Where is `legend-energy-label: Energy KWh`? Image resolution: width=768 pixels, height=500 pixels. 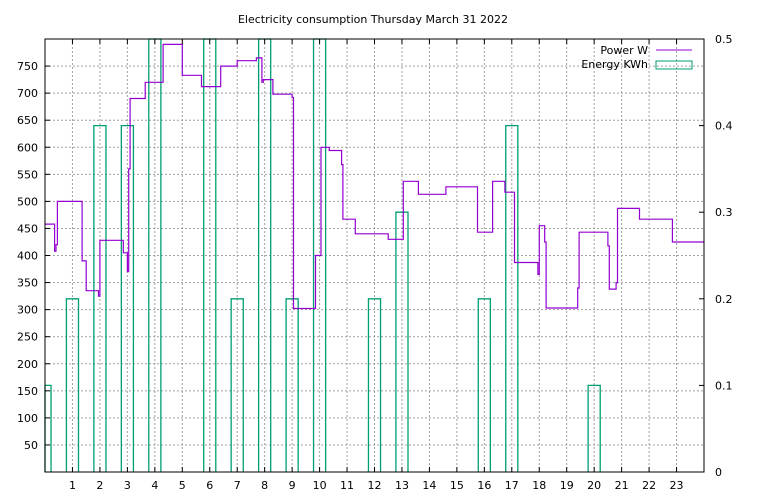 legend-energy-label: Energy KWh is located at coordinates (614, 64).